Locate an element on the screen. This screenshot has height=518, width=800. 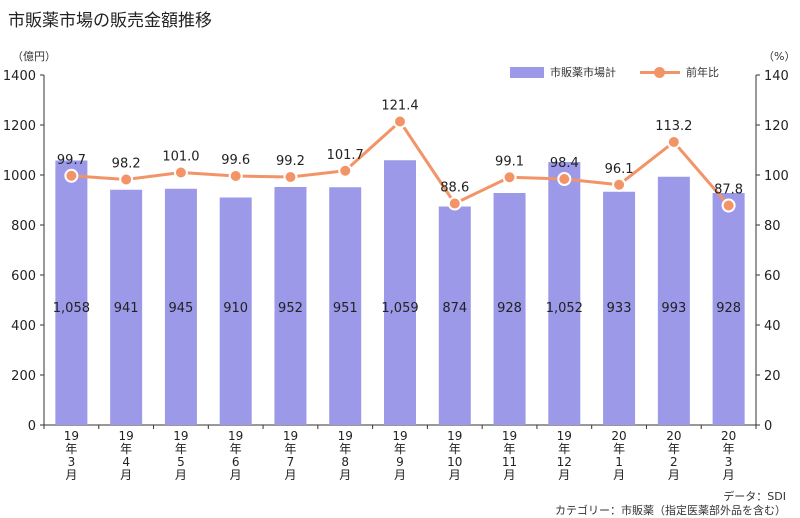
right-y-tick-label: 140 is located at coordinates (776, 76).